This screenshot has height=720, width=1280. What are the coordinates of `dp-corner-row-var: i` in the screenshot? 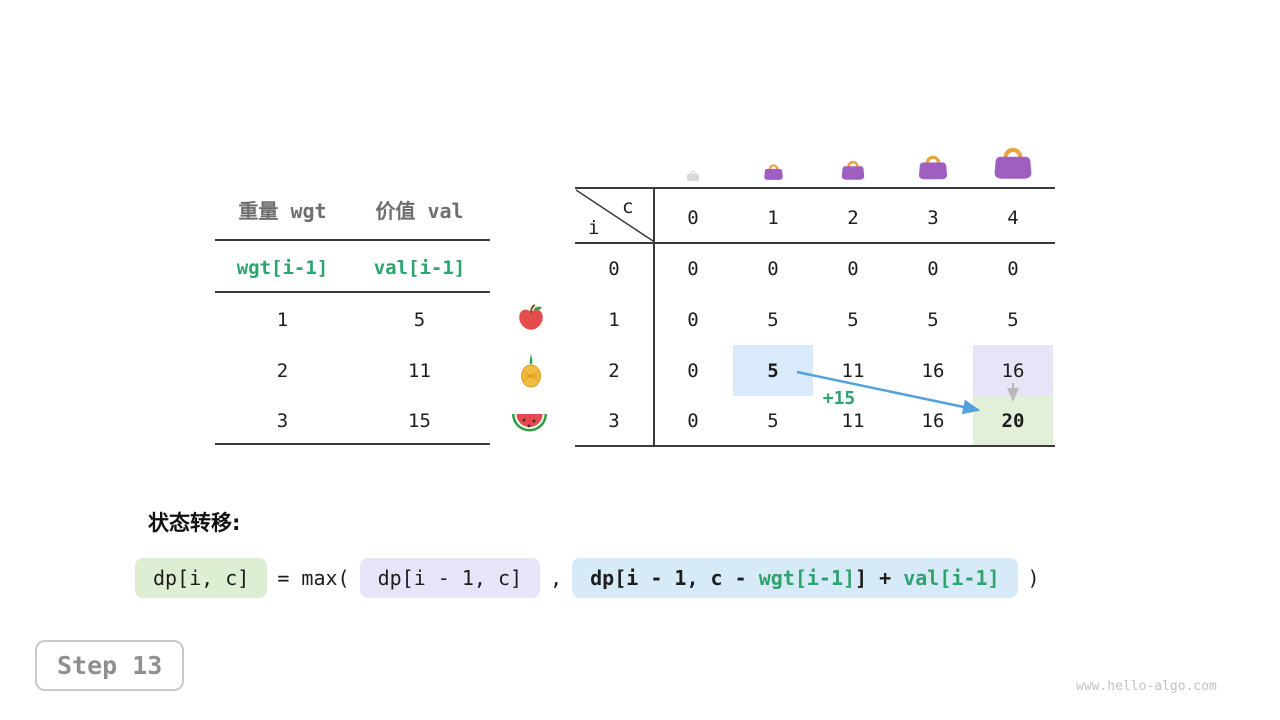 It's located at (594, 228).